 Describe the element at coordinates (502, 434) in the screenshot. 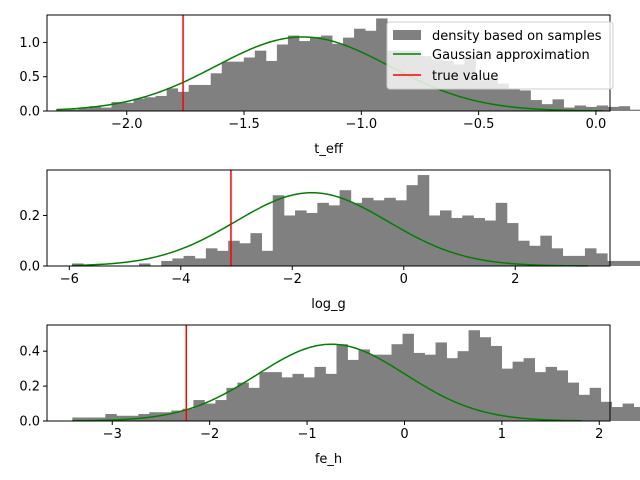

I see `fe-h-x-tick-label: 1` at that location.